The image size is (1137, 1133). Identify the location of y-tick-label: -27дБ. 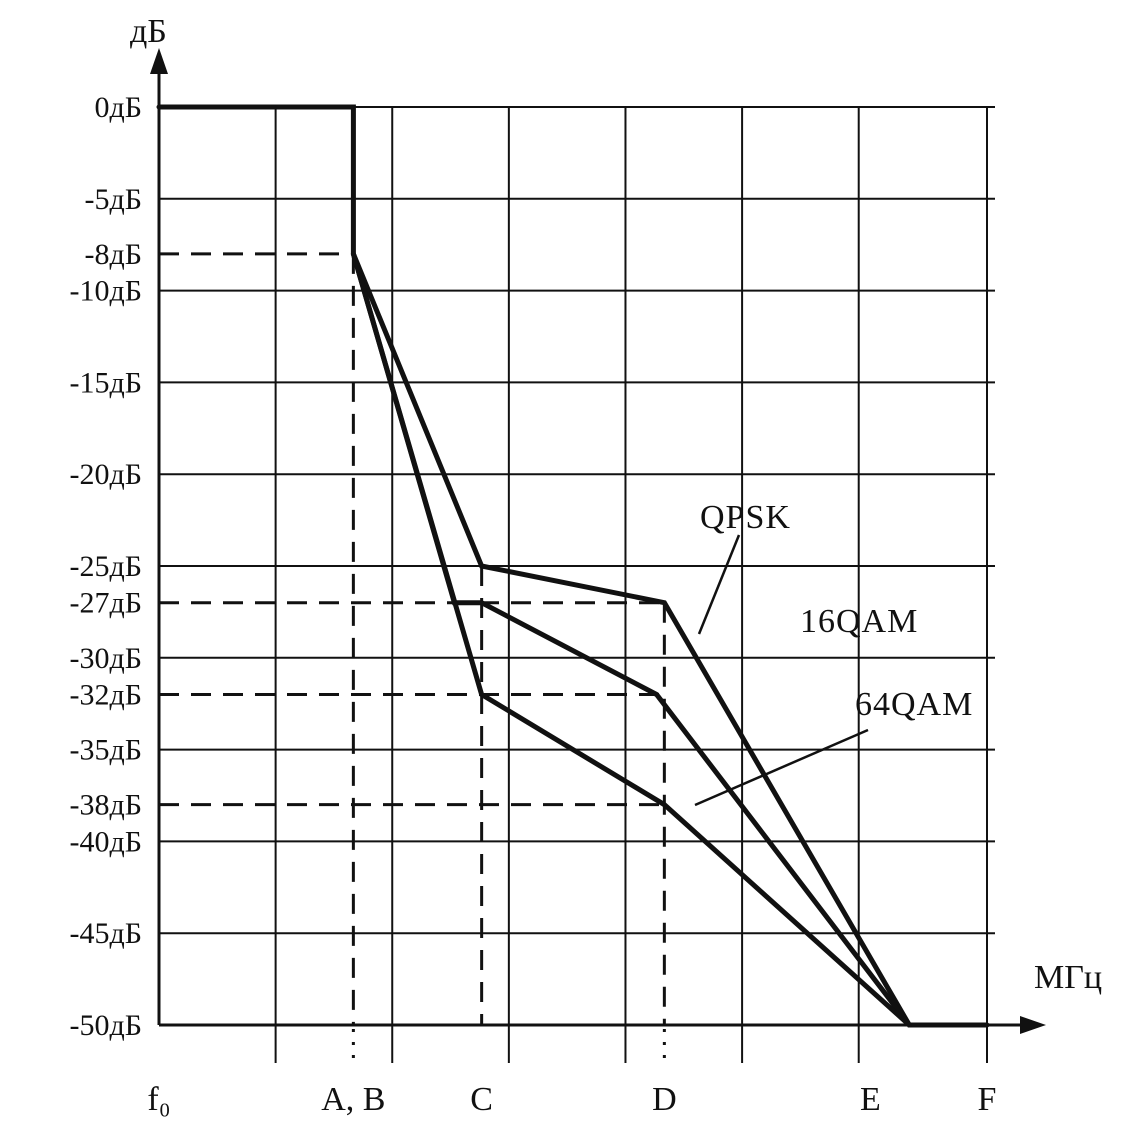
(106, 603).